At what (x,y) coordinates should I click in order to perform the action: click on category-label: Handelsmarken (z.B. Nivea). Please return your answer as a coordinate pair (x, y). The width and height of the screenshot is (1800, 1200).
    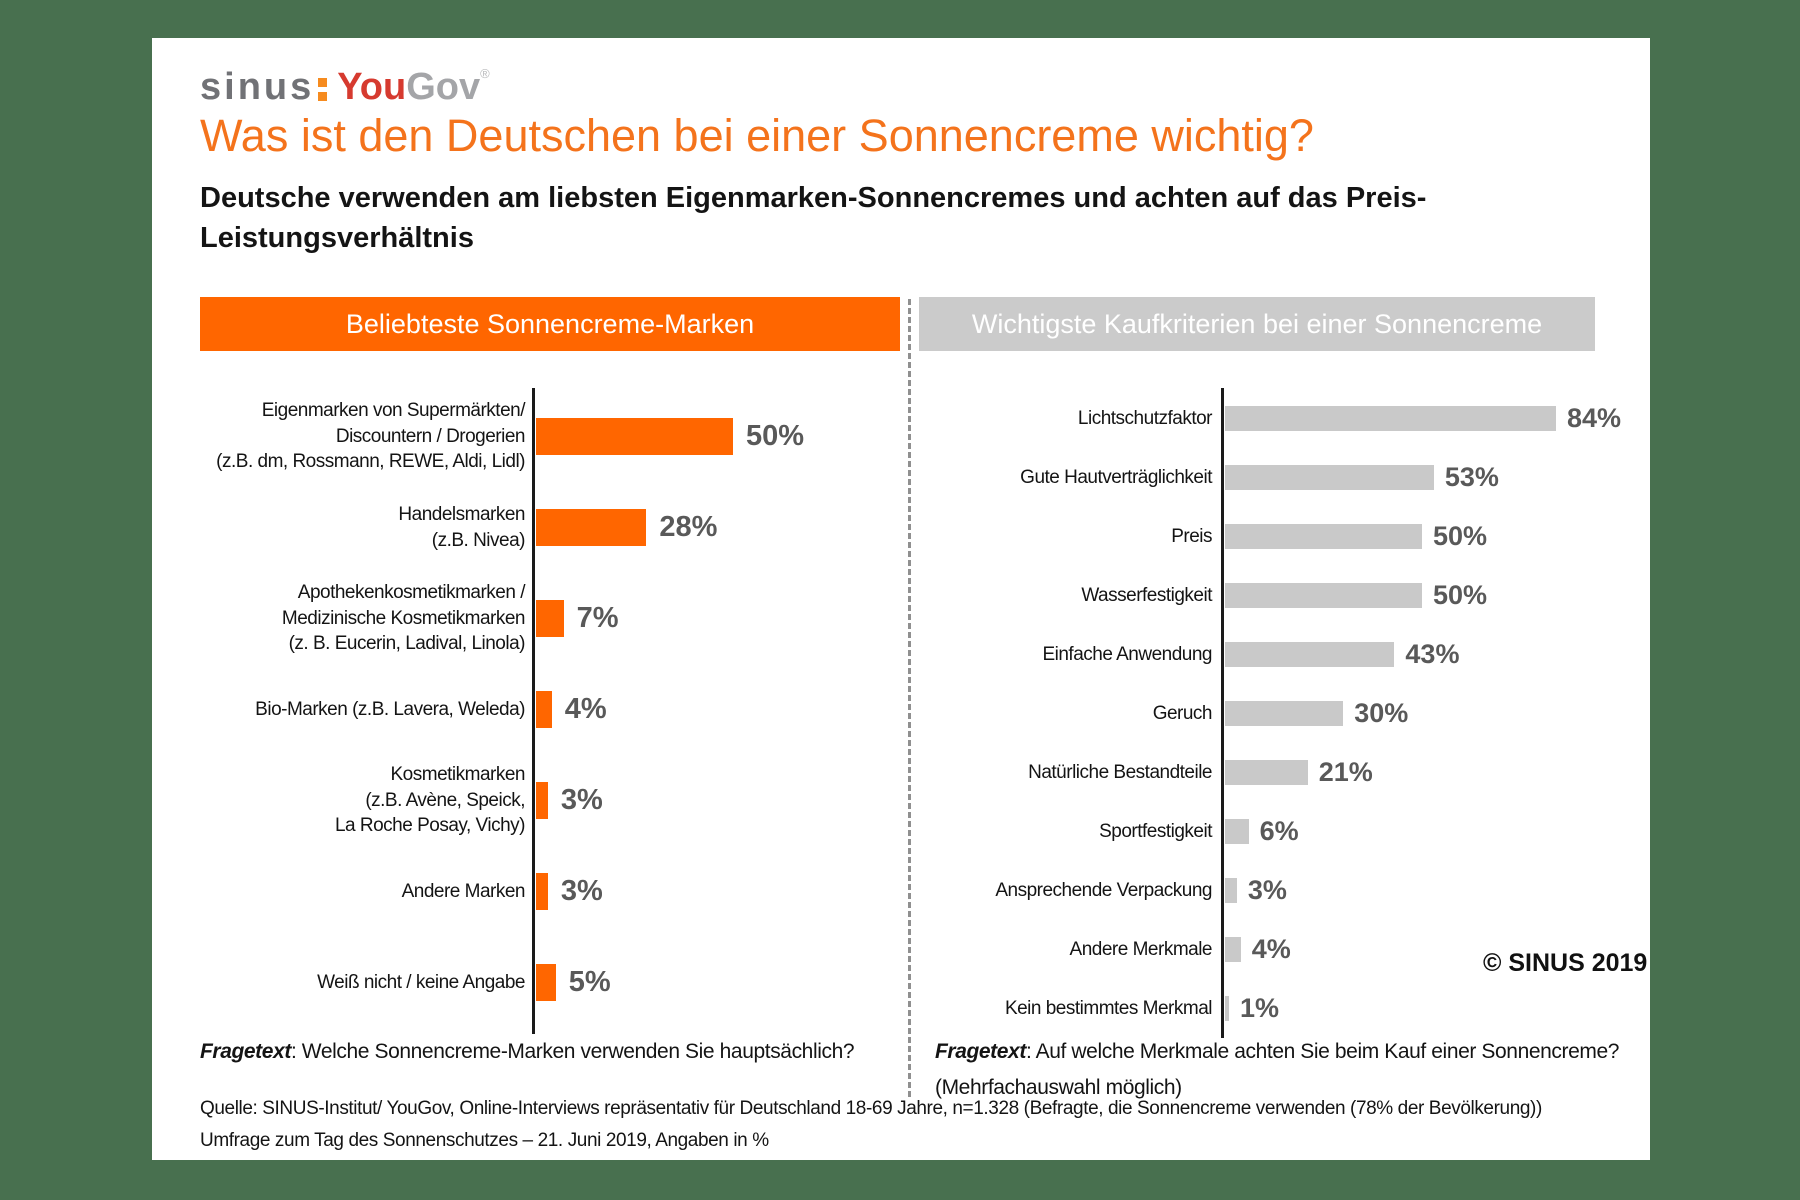
    Looking at the image, I should click on (461, 527).